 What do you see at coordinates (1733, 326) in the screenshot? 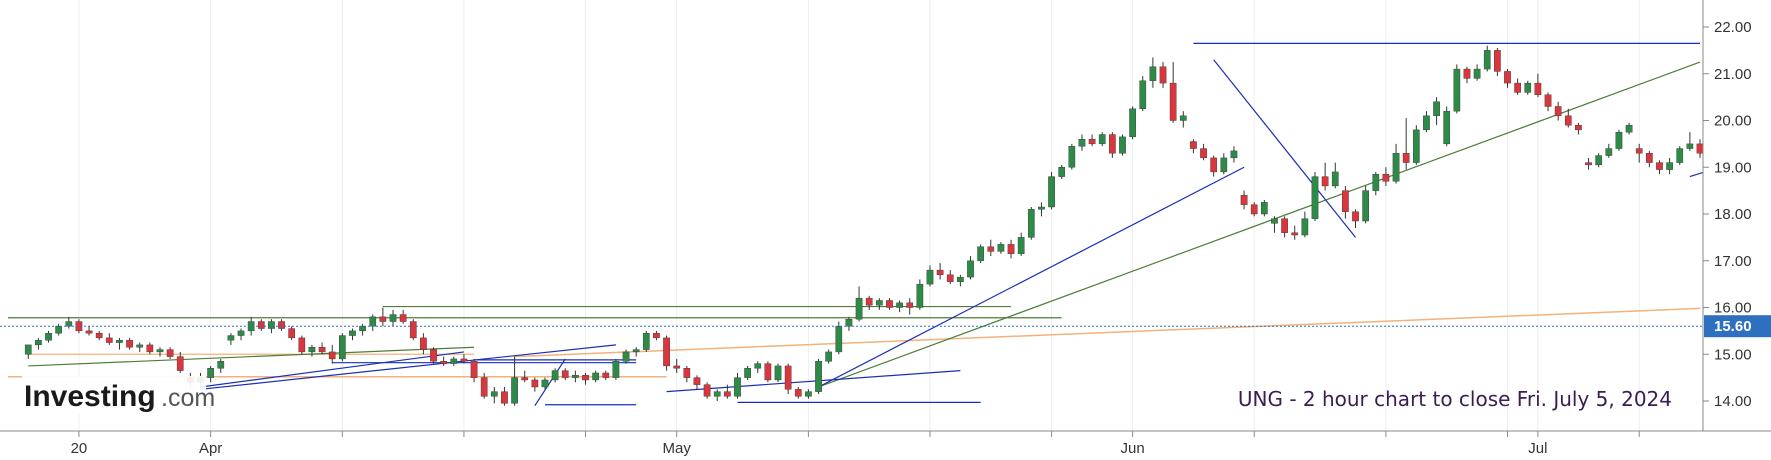
I see `last-price-badge-label: 15.60` at bounding box center [1733, 326].